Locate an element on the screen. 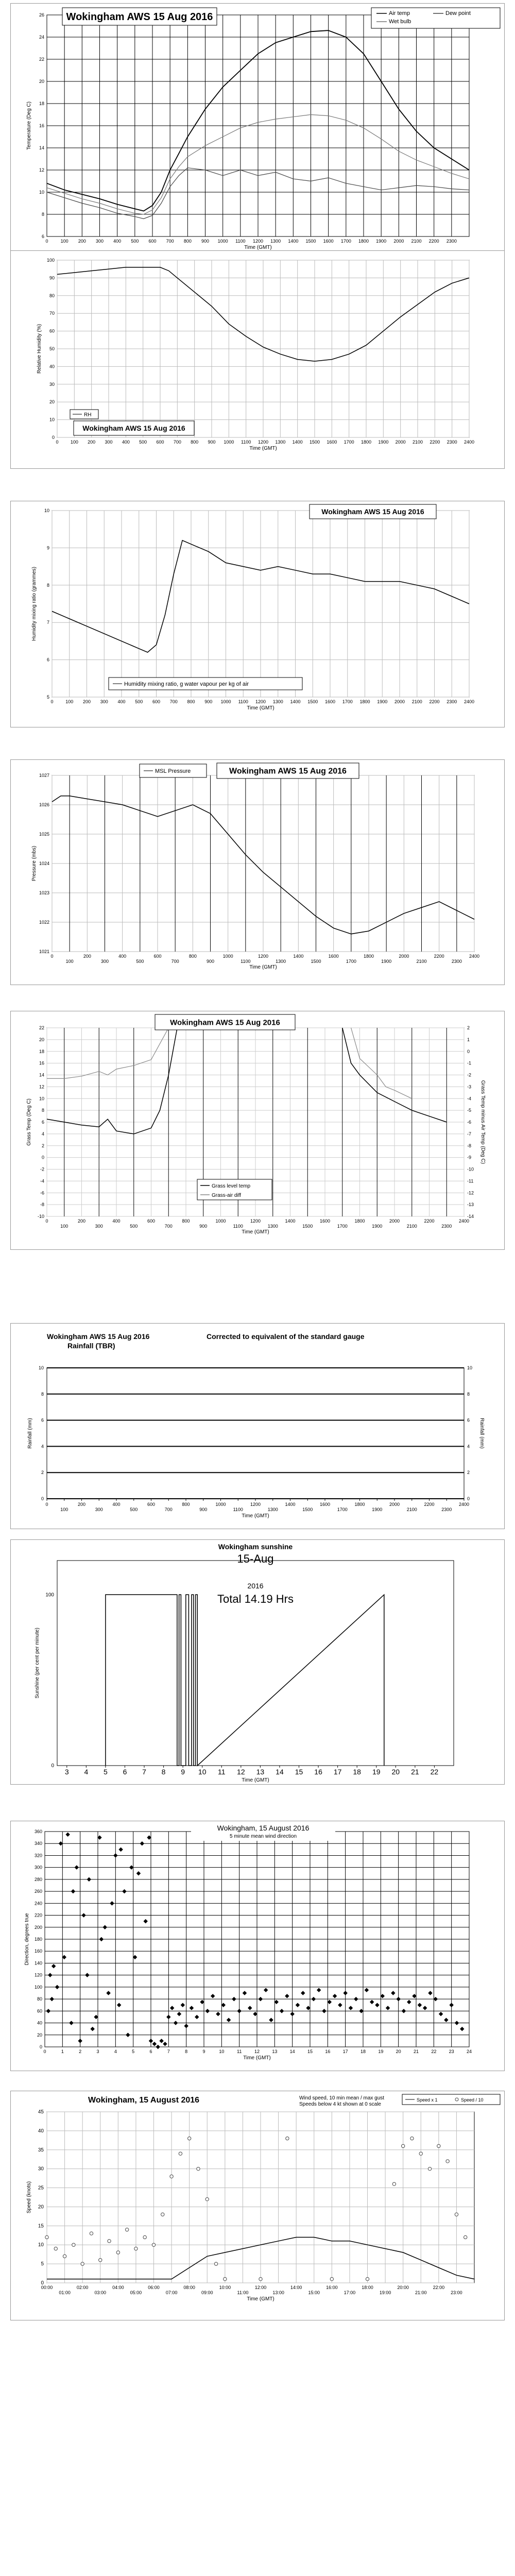 This screenshot has height=2576, width=515. x-tick-label: 12:00 is located at coordinates (261, 2287).